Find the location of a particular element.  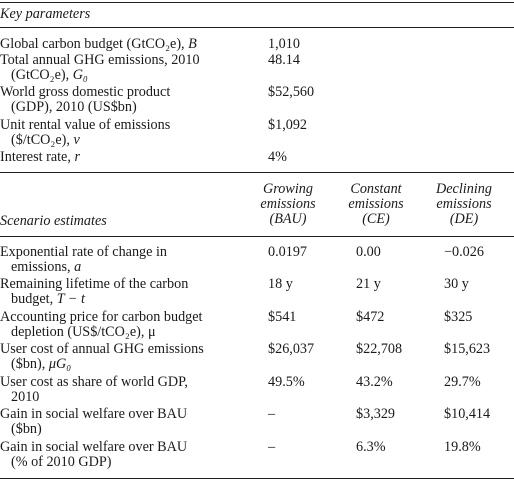

row-label: Interest rate, r is located at coordinates (40, 157).